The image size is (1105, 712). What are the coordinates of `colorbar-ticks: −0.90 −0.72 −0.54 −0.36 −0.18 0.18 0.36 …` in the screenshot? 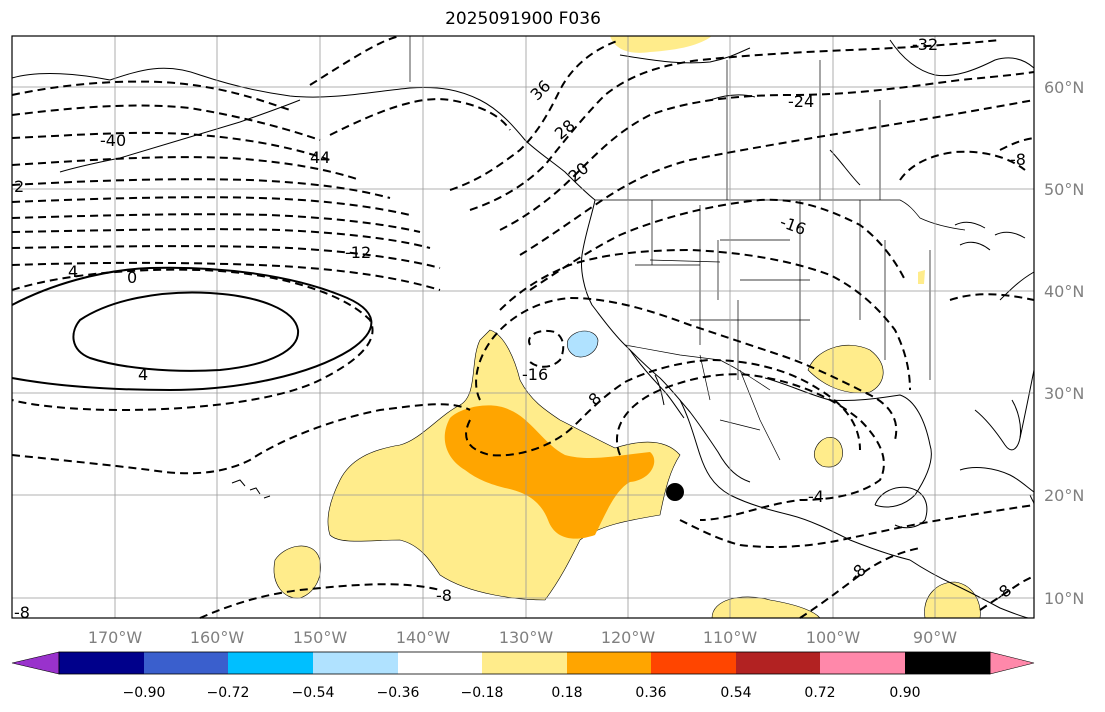 It's located at (522, 693).